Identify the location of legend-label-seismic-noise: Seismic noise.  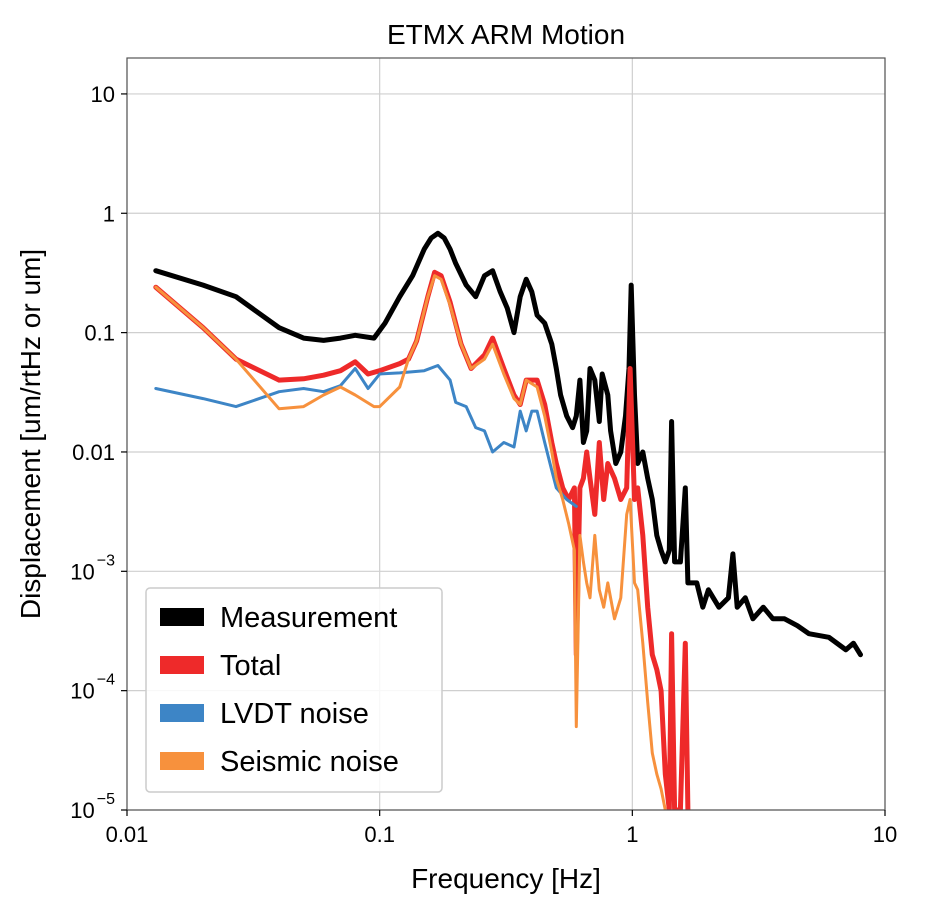
(309, 762).